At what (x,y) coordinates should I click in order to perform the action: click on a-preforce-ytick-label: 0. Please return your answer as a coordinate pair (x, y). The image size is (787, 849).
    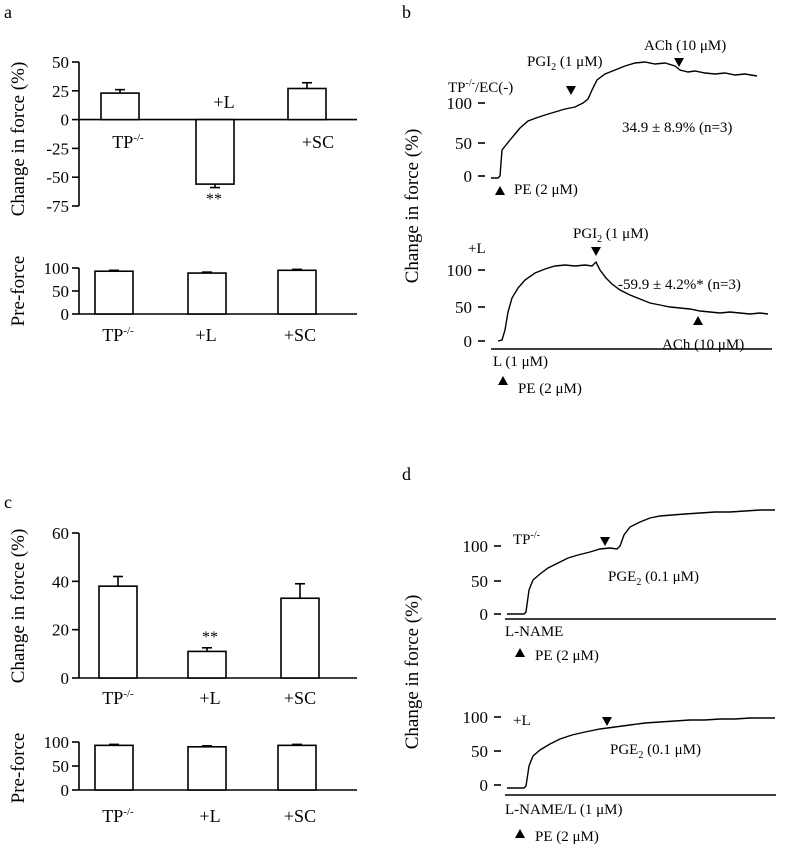
    Looking at the image, I should click on (65, 314).